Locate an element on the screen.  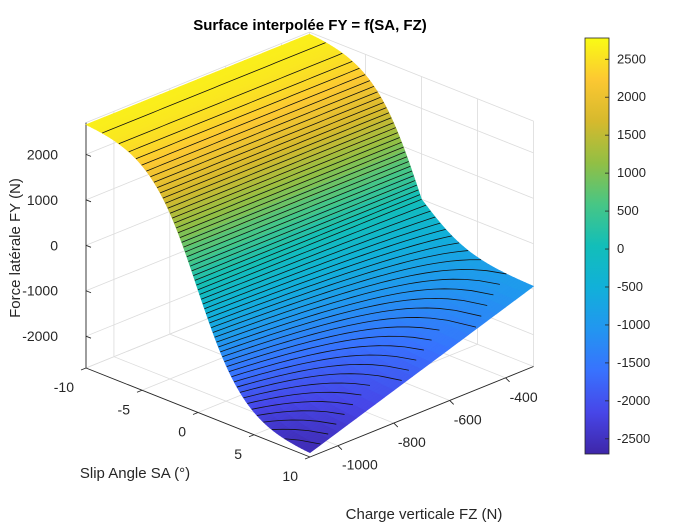
z-axis-label: Force latérale FY (N) is located at coordinates (15, 248).